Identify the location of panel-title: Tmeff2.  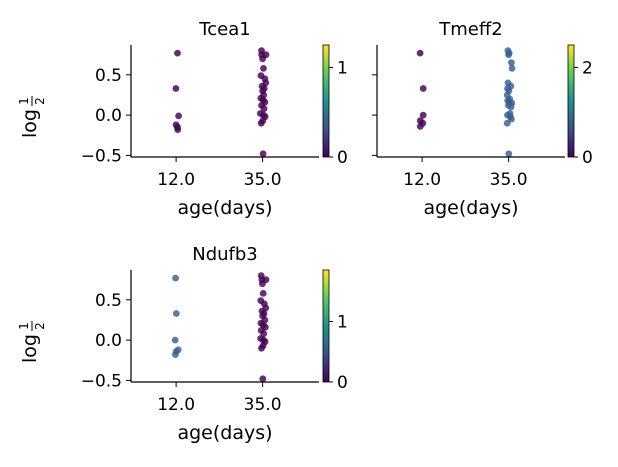
(470, 29).